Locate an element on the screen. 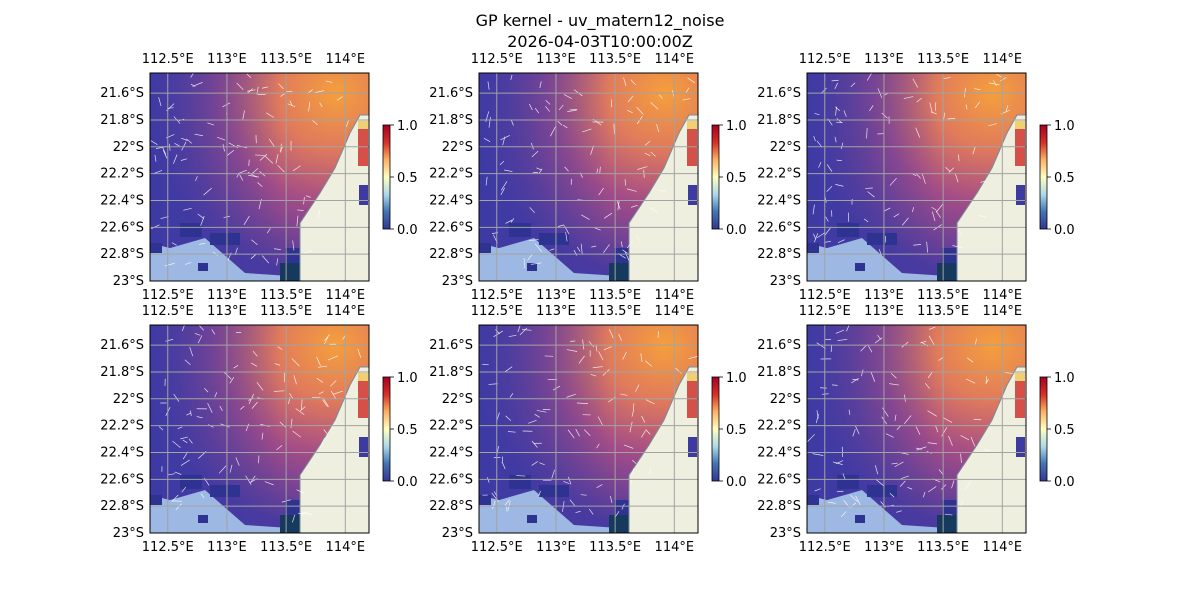 This screenshot has height=600, width=1200. y-tick-label: 22.6°S is located at coordinates (451, 479).